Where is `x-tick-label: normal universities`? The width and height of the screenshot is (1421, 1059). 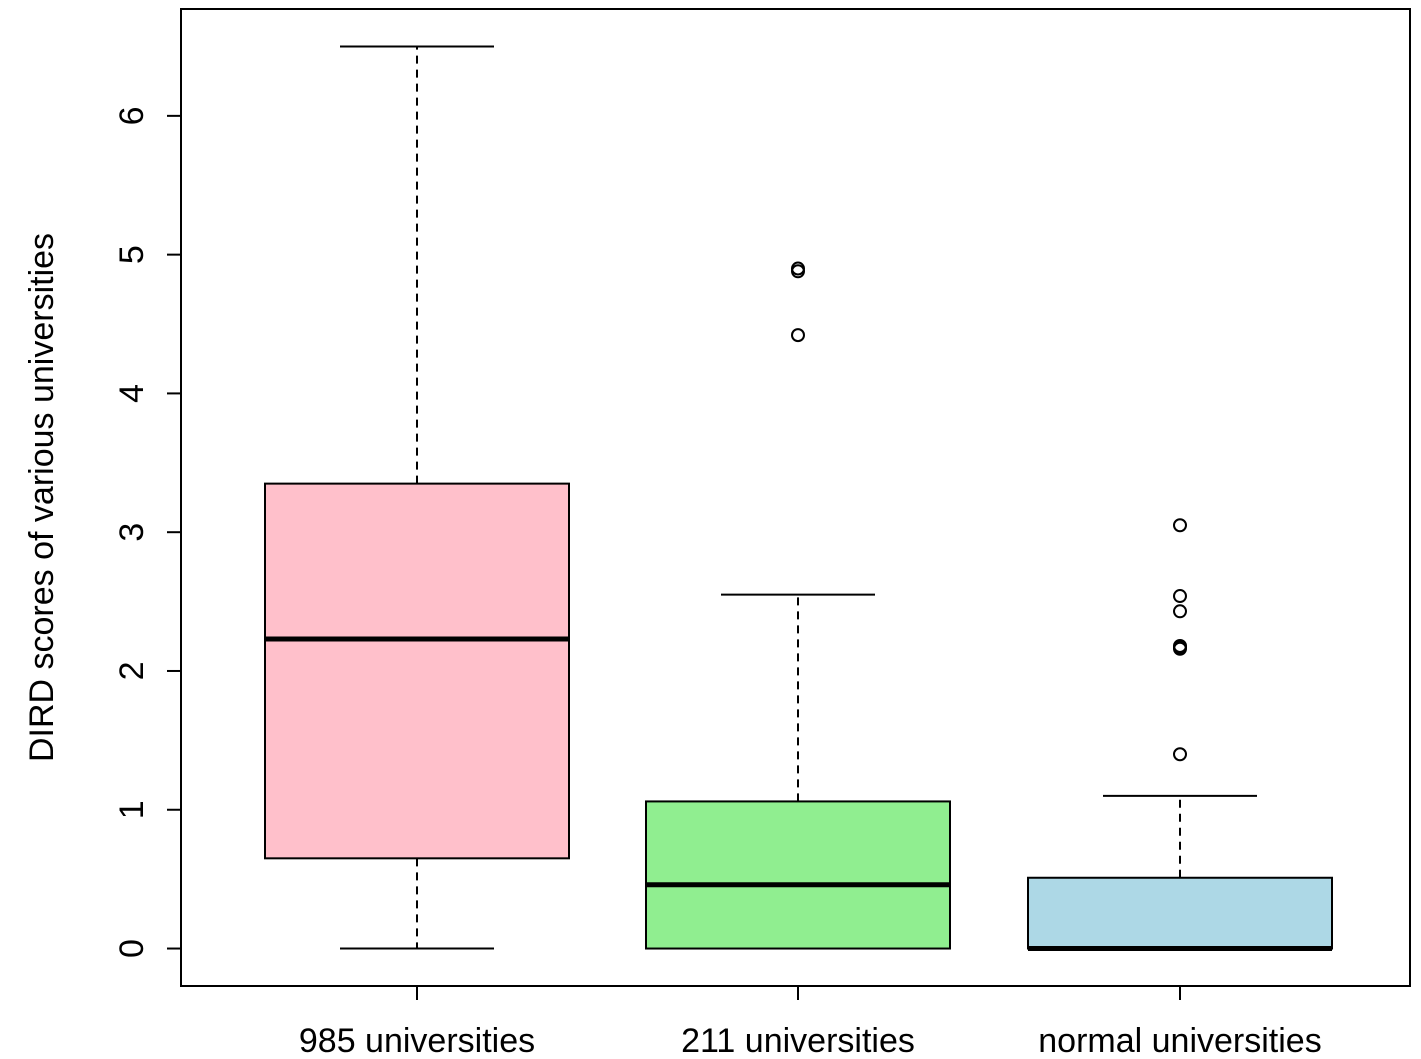
x-tick-label: normal universities is located at coordinates (1179, 1040).